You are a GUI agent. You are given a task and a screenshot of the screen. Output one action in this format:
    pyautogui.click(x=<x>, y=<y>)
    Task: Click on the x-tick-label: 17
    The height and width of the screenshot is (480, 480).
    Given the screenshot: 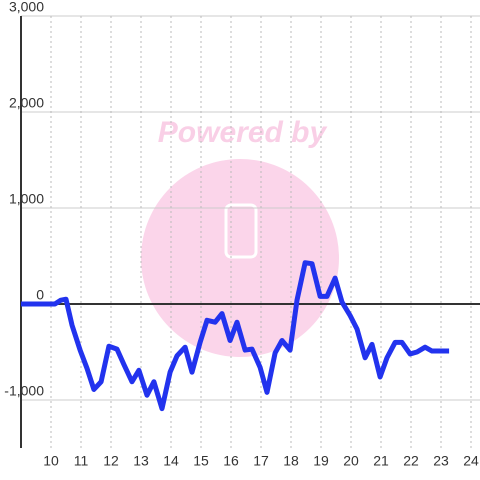 What is the action you would take?
    pyautogui.click(x=261, y=461)
    